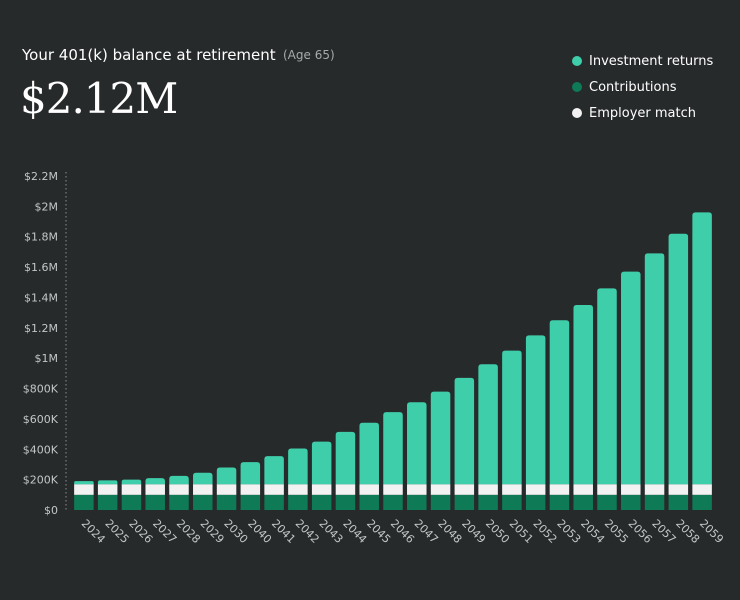 This screenshot has width=740, height=600. I want to click on bar-group-2050, so click(488, 437).